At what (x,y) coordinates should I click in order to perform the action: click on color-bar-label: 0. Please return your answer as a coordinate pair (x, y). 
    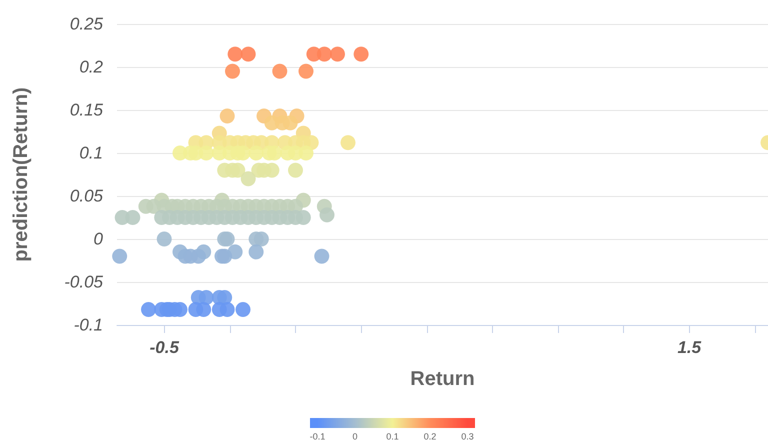
    Looking at the image, I should click on (355, 437).